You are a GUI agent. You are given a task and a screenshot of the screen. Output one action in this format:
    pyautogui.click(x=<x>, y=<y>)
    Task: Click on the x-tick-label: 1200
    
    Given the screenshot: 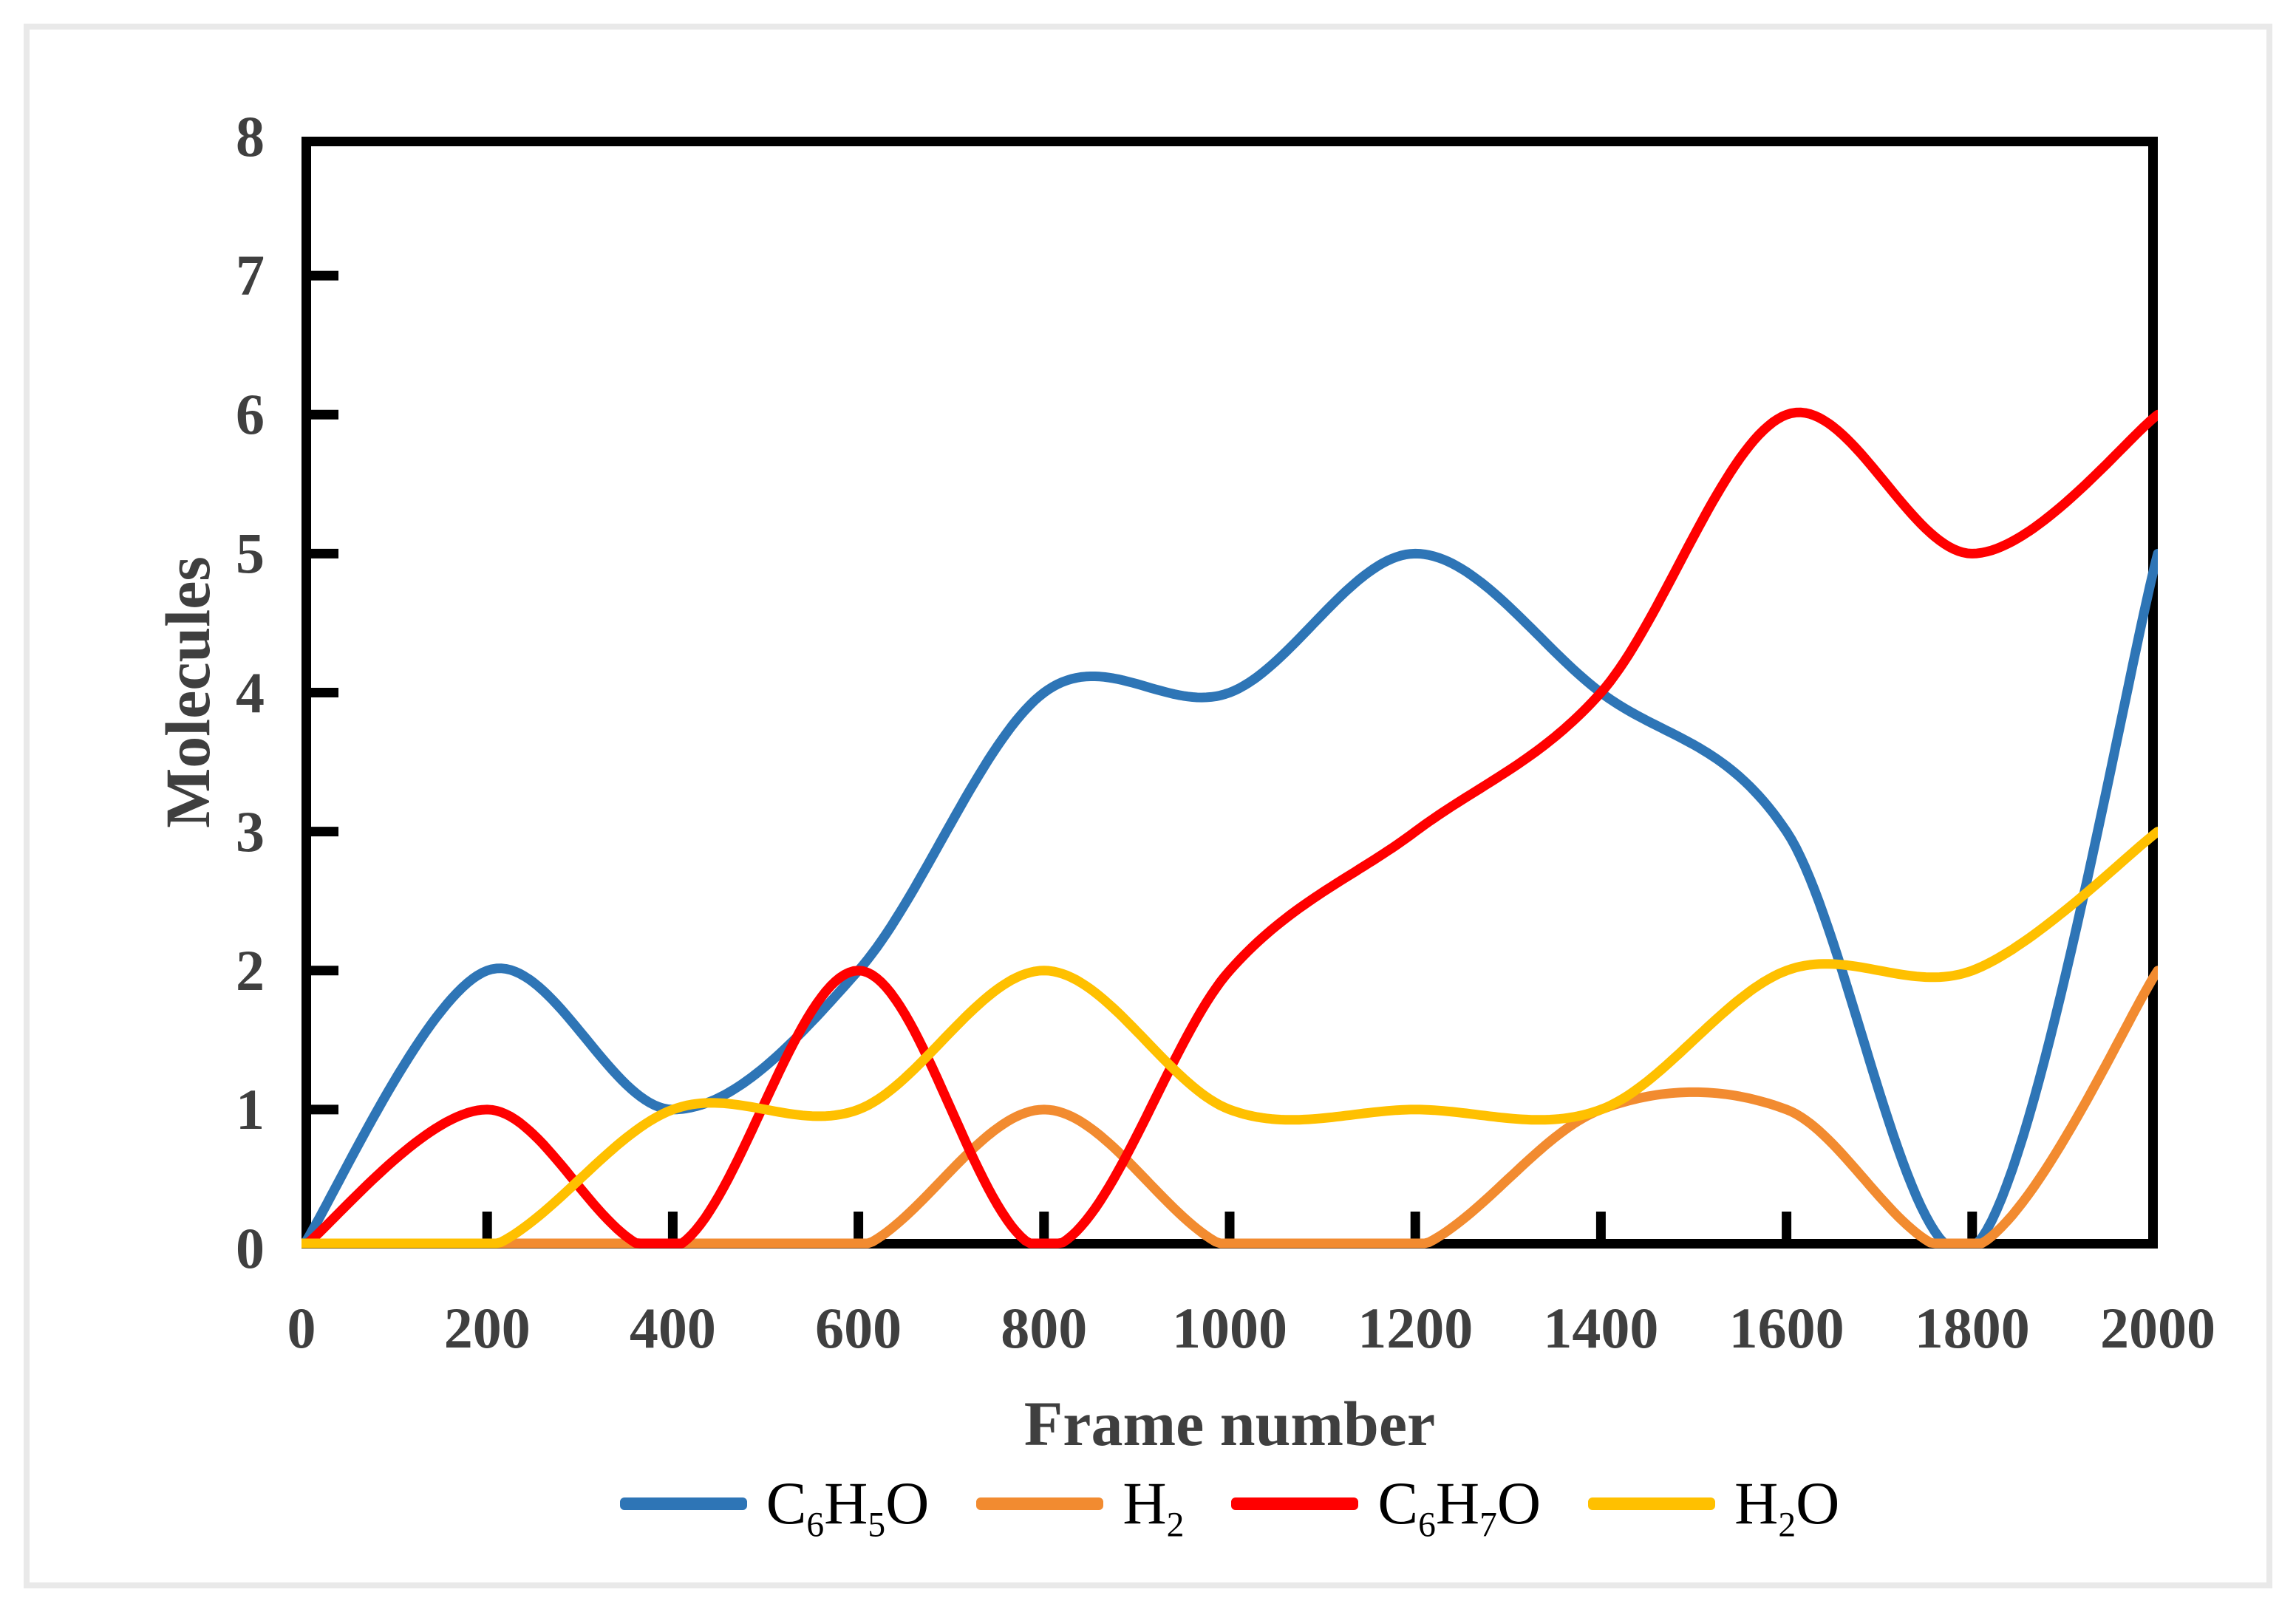 What is the action you would take?
    pyautogui.click(x=1415, y=1328)
    